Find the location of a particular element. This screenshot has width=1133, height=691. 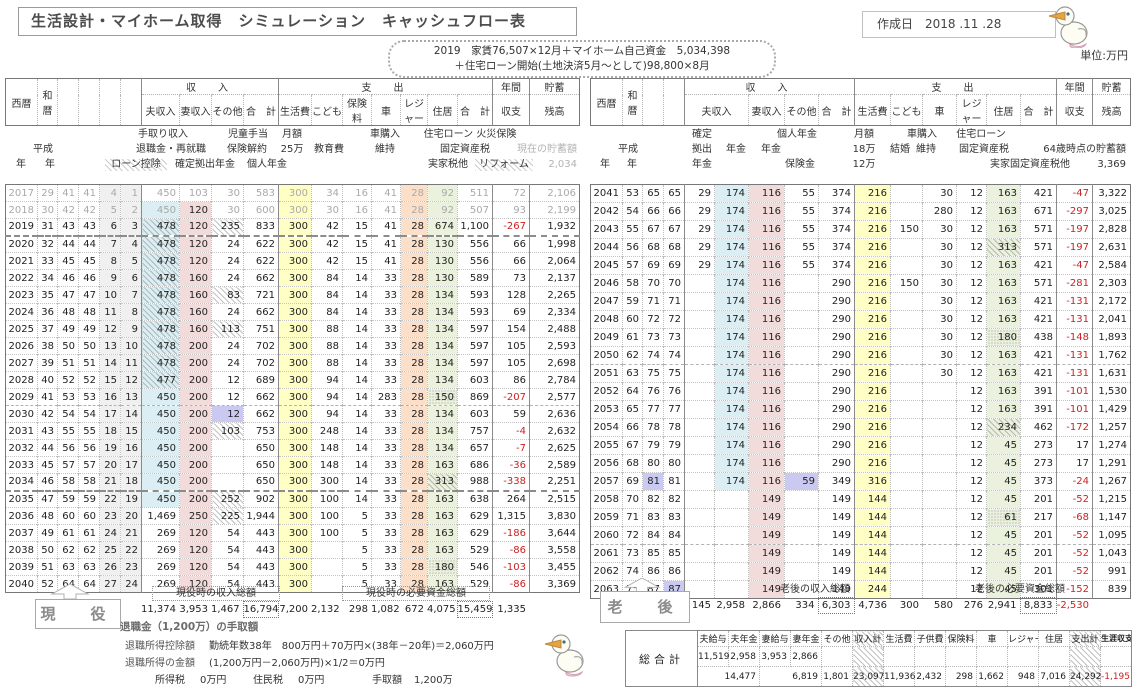

cell: 450 is located at coordinates (160, 193).